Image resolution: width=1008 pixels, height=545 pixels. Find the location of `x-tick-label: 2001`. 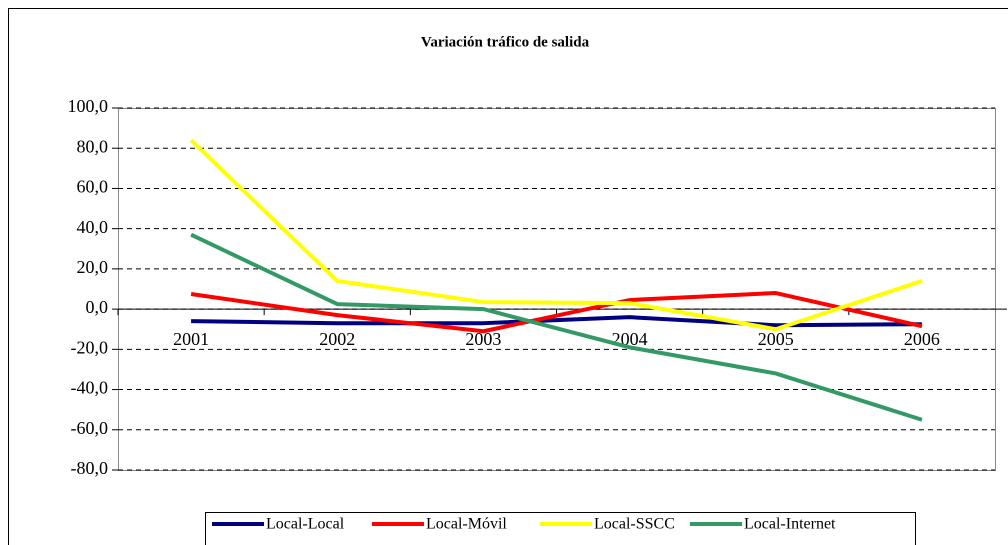

x-tick-label: 2001 is located at coordinates (191, 339).